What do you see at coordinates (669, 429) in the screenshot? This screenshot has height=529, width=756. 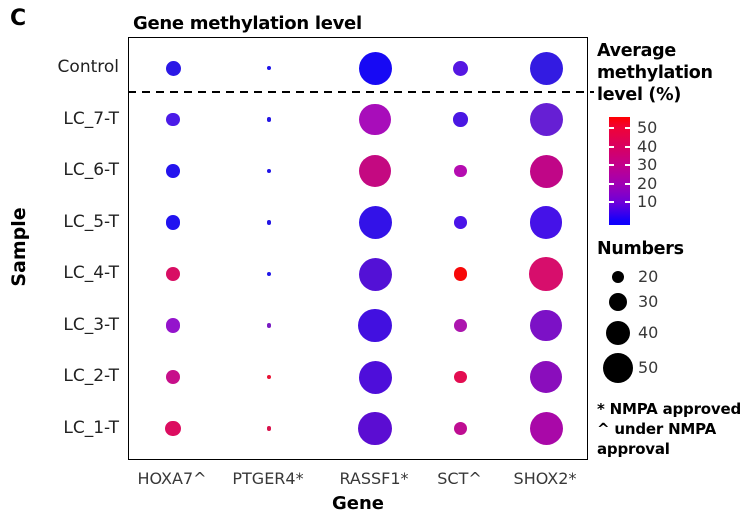 I see `approval-footnote: * NMPA approved ^ under NMPA approval` at bounding box center [669, 429].